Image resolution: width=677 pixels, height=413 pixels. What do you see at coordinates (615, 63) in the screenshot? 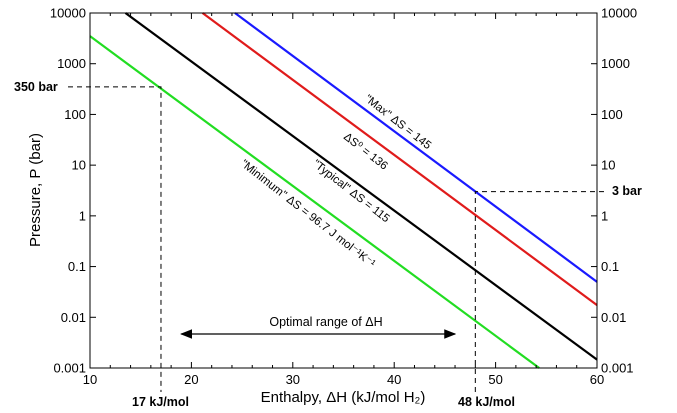
I see `y-tick-label-right-6: 1000` at bounding box center [615, 63].